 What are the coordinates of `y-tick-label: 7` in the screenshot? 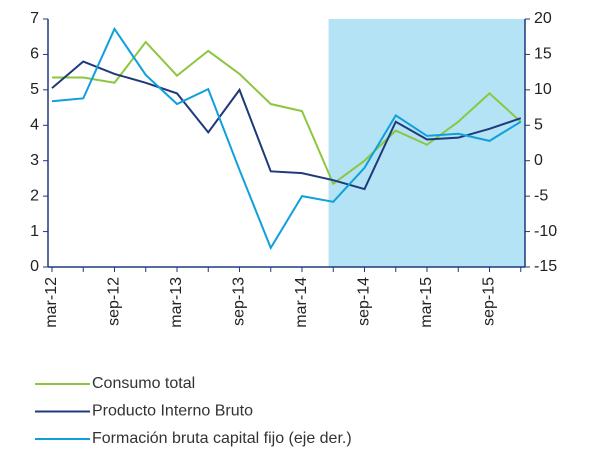 It's located at (34, 18).